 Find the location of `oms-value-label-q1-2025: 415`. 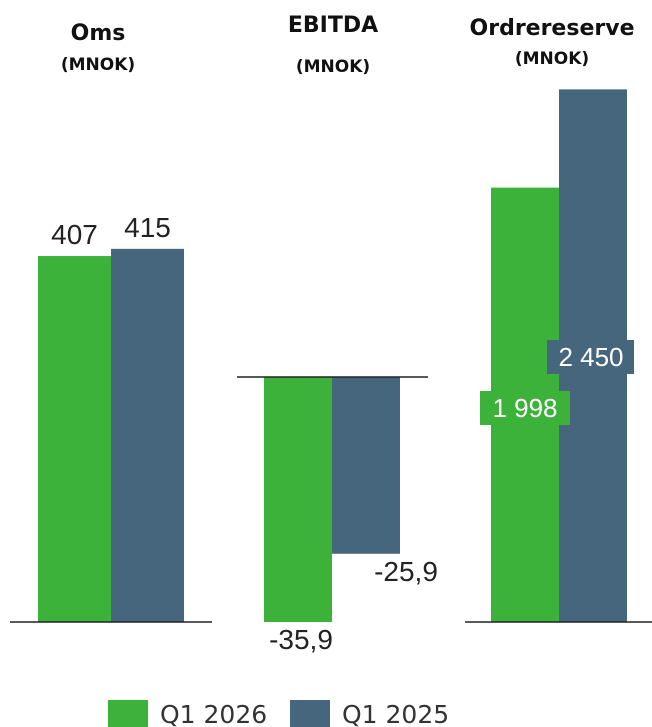

oms-value-label-q1-2025: 415 is located at coordinates (147, 227).